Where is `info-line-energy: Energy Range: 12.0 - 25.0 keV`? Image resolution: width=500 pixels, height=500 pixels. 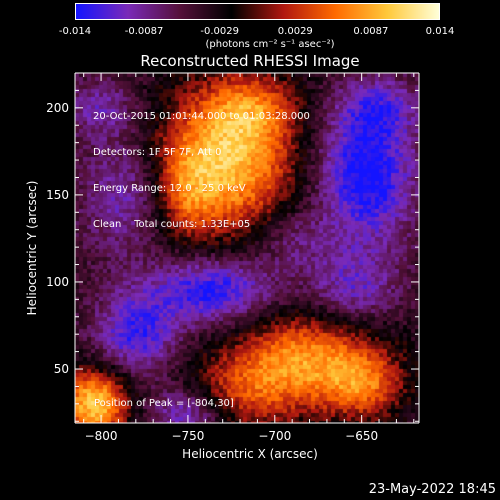 info-line-energy: Energy Range: 12.0 - 25.0 keV is located at coordinates (169, 188).